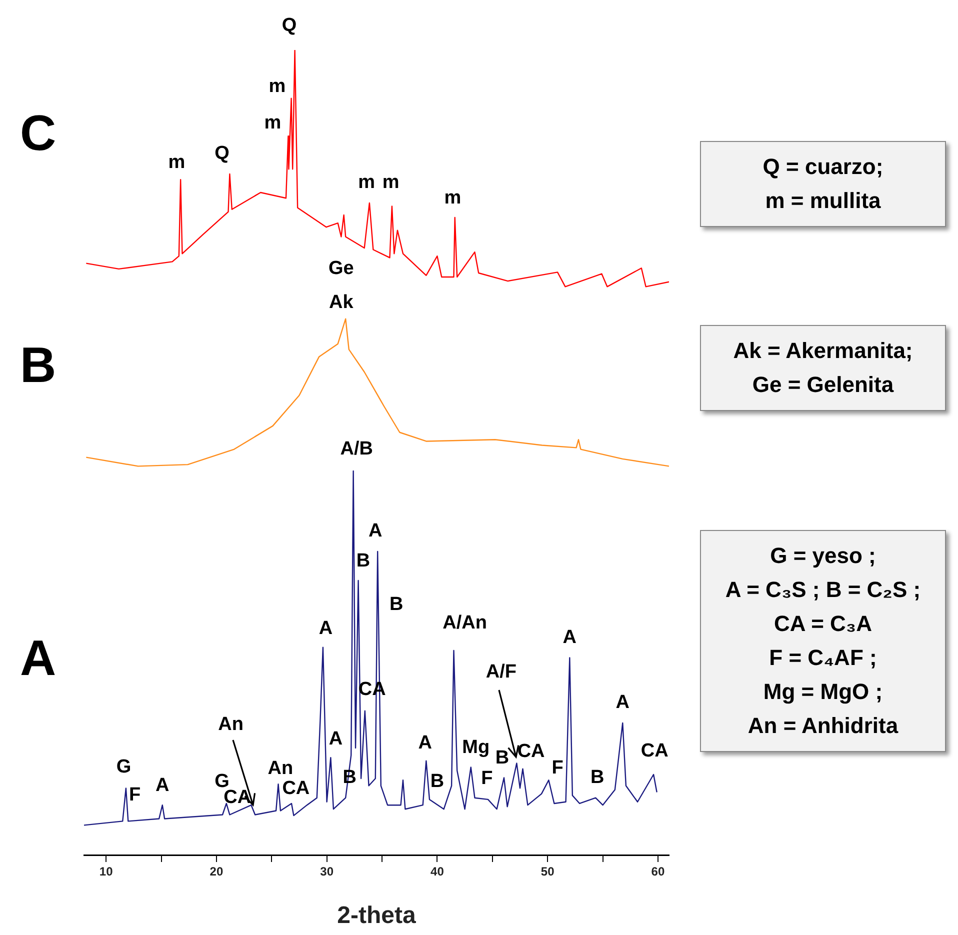 The image size is (958, 935). I want to click on annotation: Ge, so click(341, 269).